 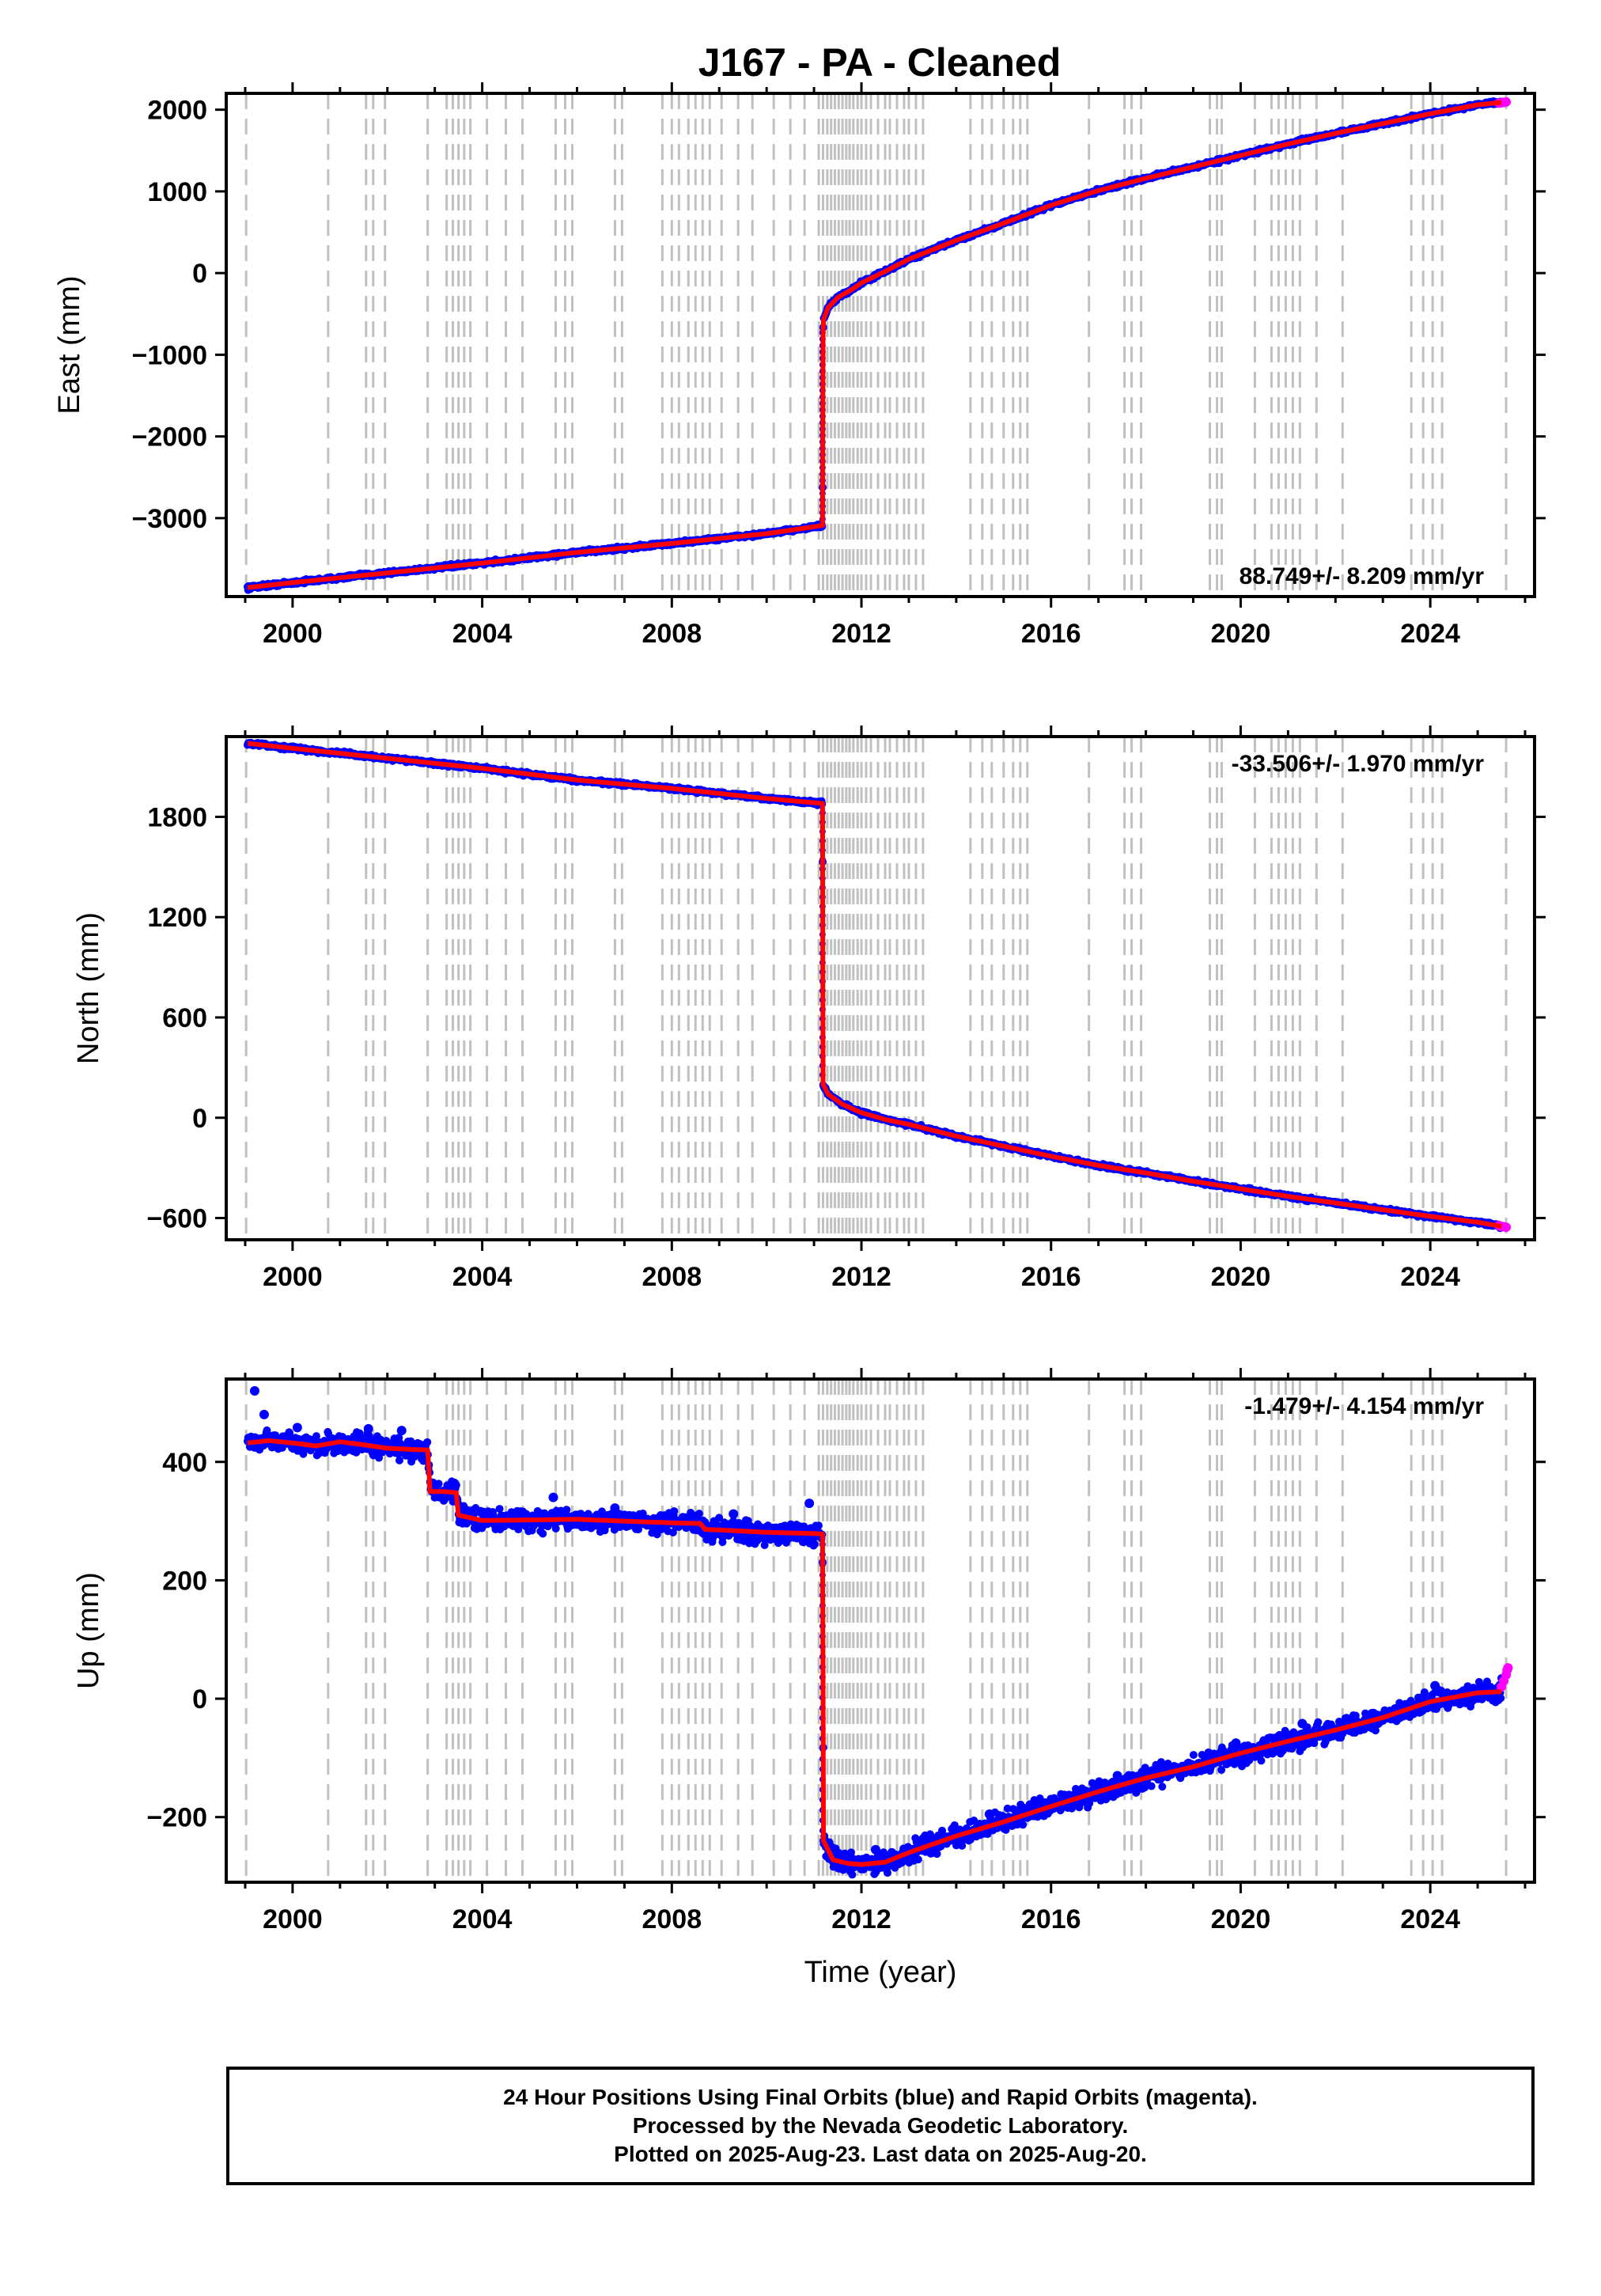 What do you see at coordinates (170, 519) in the screenshot?
I see `y-tick-label: −3000` at bounding box center [170, 519].